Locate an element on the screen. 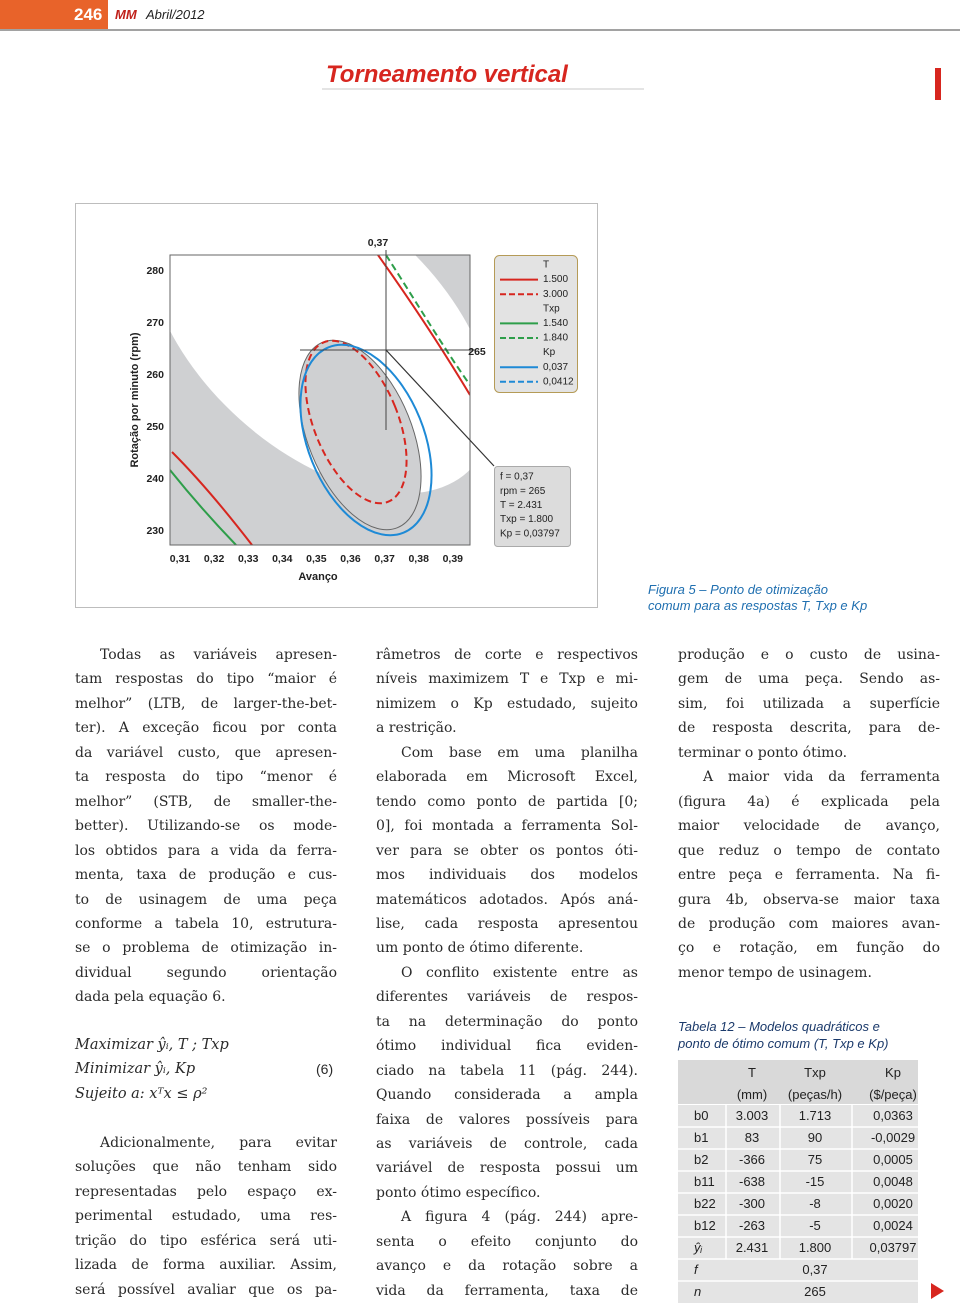  page-number-block is located at coordinates (54, 14).